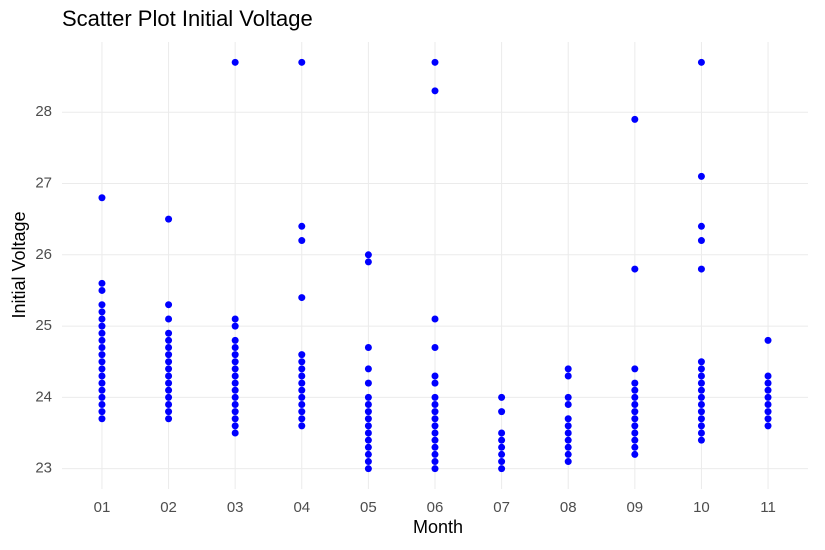  What do you see at coordinates (43, 111) in the screenshot?
I see `y-tick-label: 28` at bounding box center [43, 111].